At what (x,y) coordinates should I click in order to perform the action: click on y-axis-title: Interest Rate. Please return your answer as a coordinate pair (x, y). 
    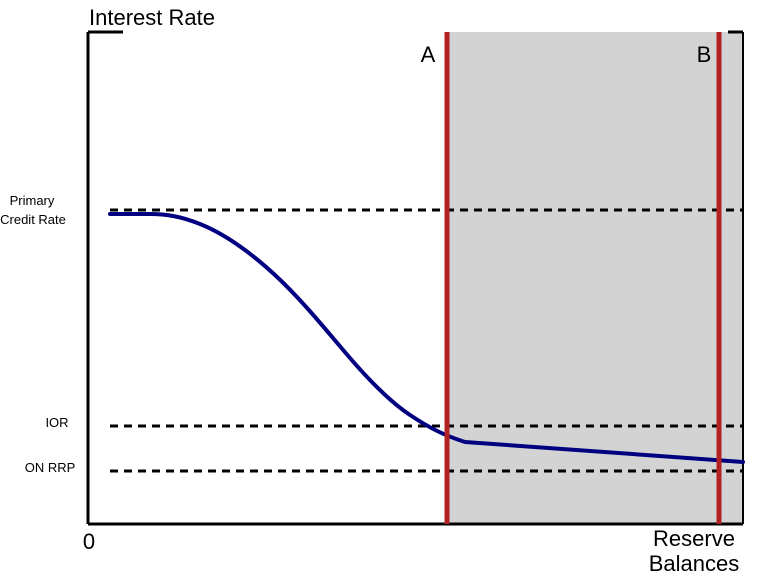
    Looking at the image, I should click on (152, 17).